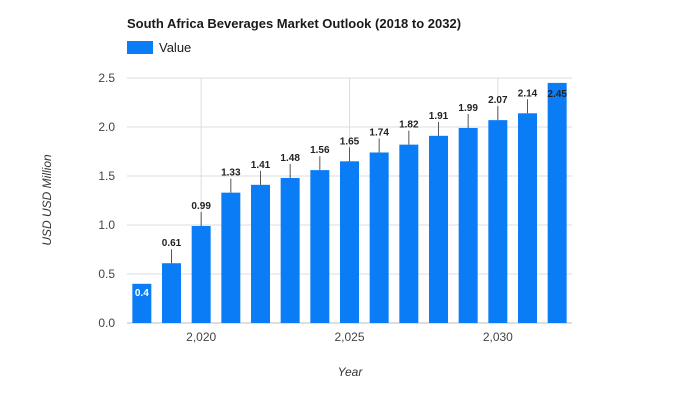  I want to click on y-tick-label: 2.0, so click(106, 127).